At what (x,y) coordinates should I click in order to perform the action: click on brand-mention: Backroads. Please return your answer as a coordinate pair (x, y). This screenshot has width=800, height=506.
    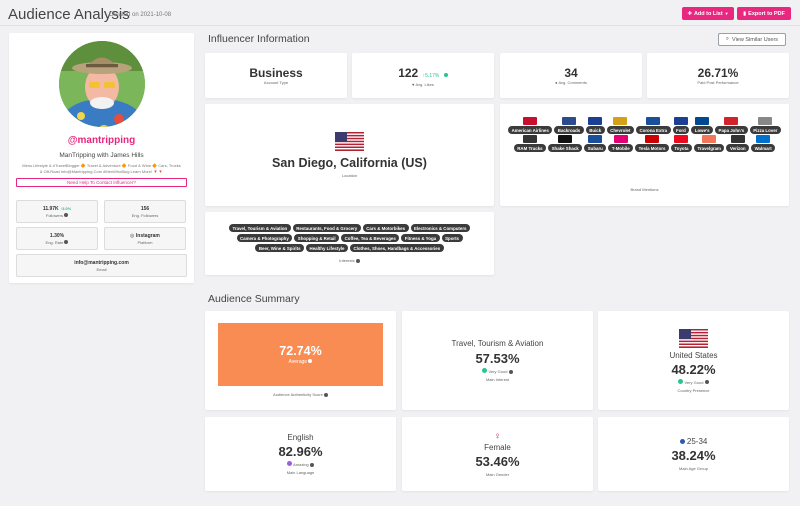
    Looking at the image, I should click on (569, 125).